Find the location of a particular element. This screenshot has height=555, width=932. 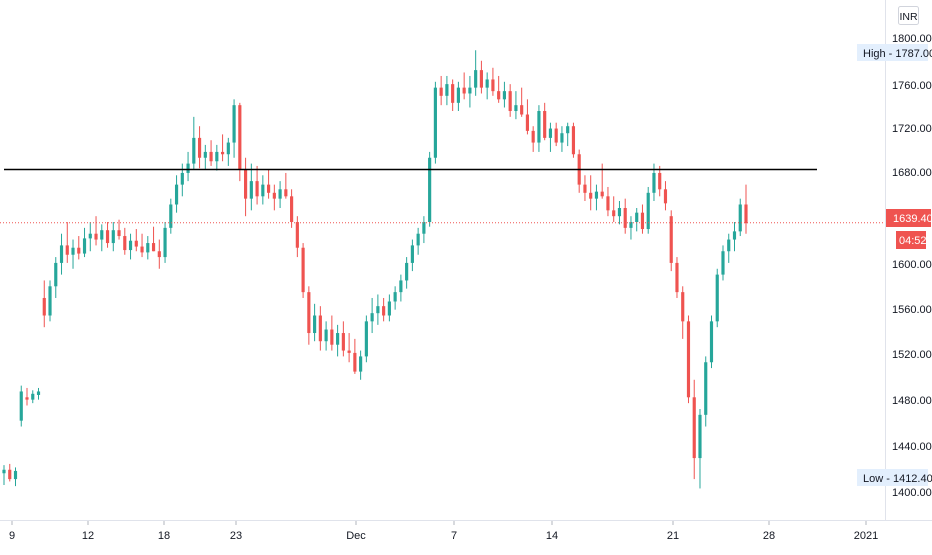

countdown-bg is located at coordinates (911, 240).